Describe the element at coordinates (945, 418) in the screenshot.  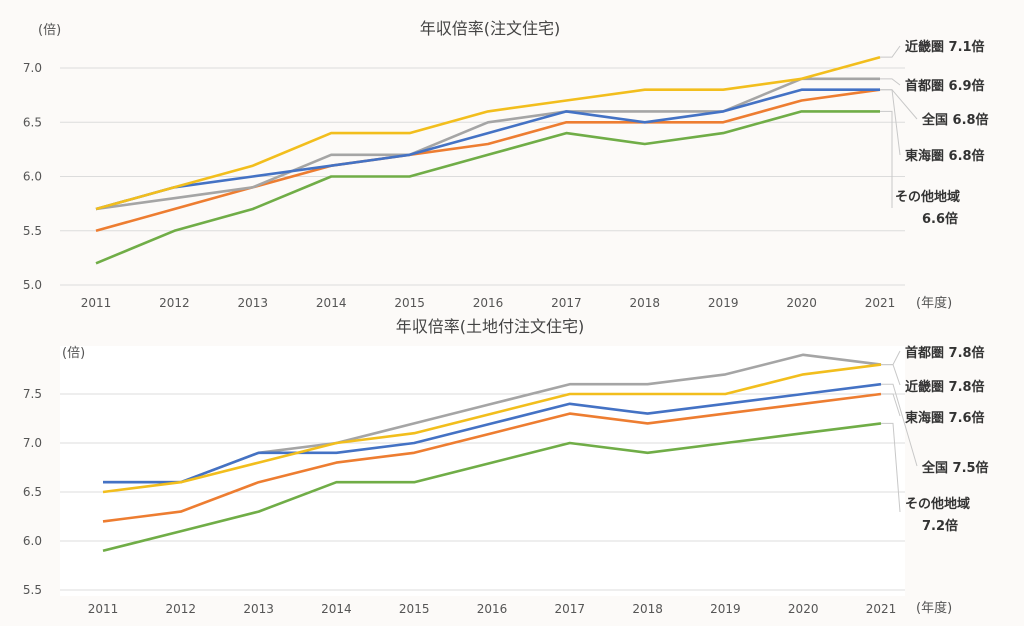
I see `series-end-label: 東海圏 7.6倍` at that location.